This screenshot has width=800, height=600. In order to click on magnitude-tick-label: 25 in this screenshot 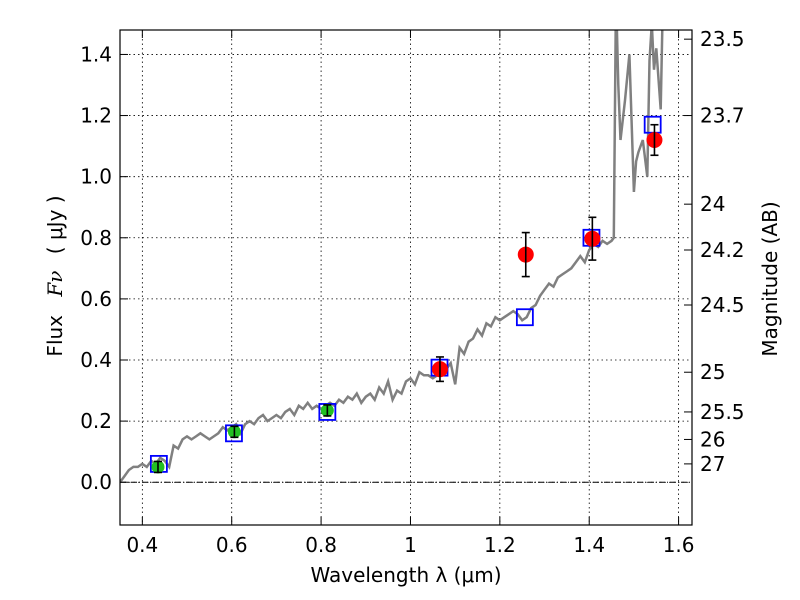, I will do `click(712, 372)`.